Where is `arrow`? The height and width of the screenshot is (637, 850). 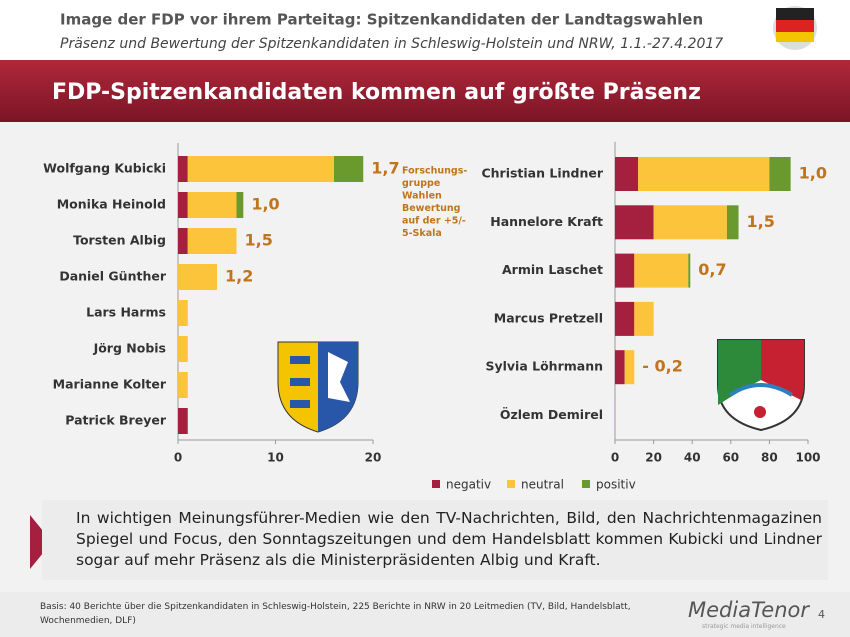
arrow is located at coordinates (41, 542).